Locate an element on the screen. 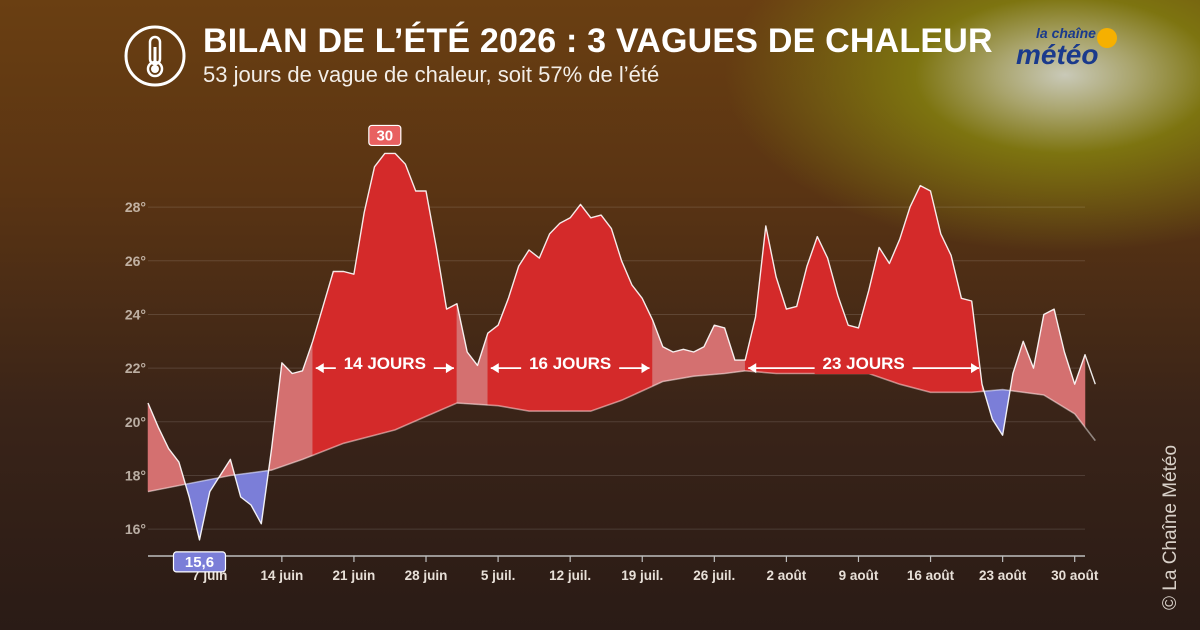  wave-label: 16 JOURS is located at coordinates (570, 363).